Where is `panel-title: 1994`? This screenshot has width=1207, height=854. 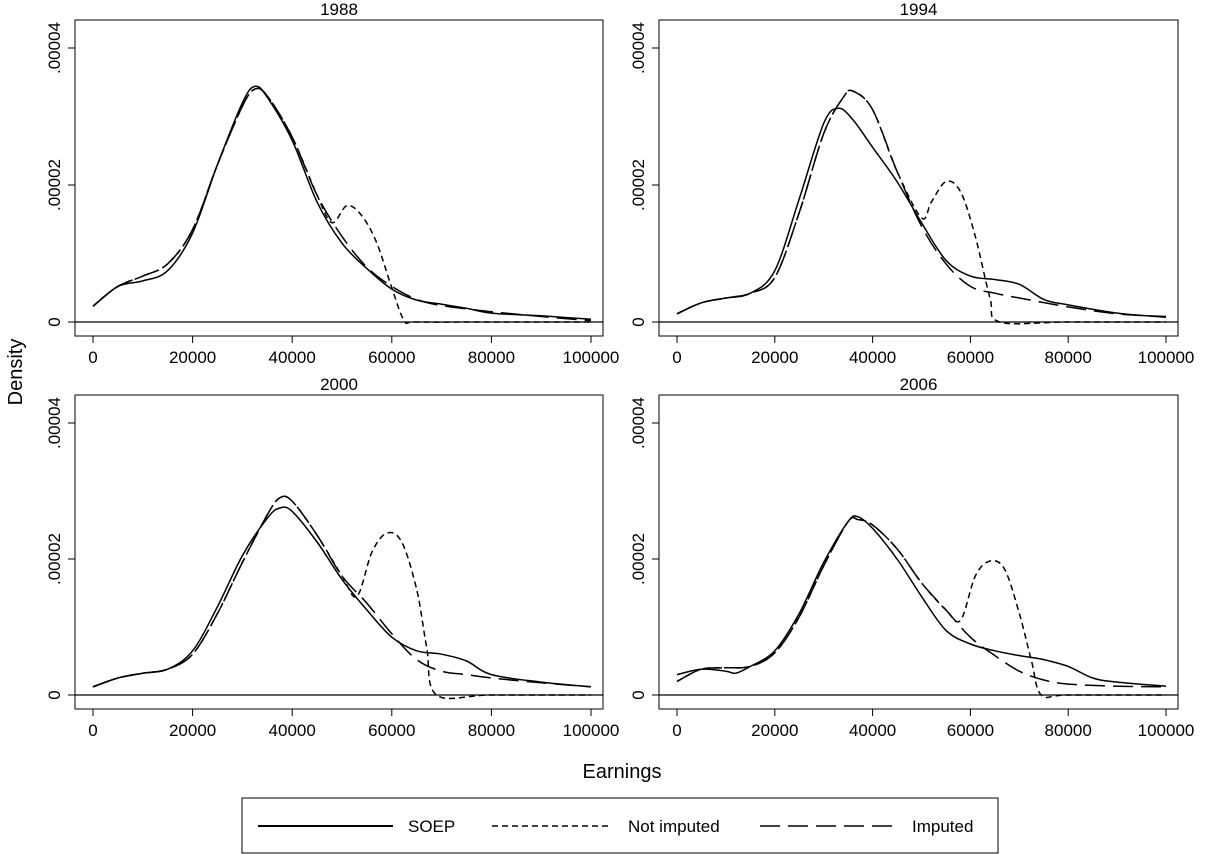
panel-title: 1994 is located at coordinates (919, 9).